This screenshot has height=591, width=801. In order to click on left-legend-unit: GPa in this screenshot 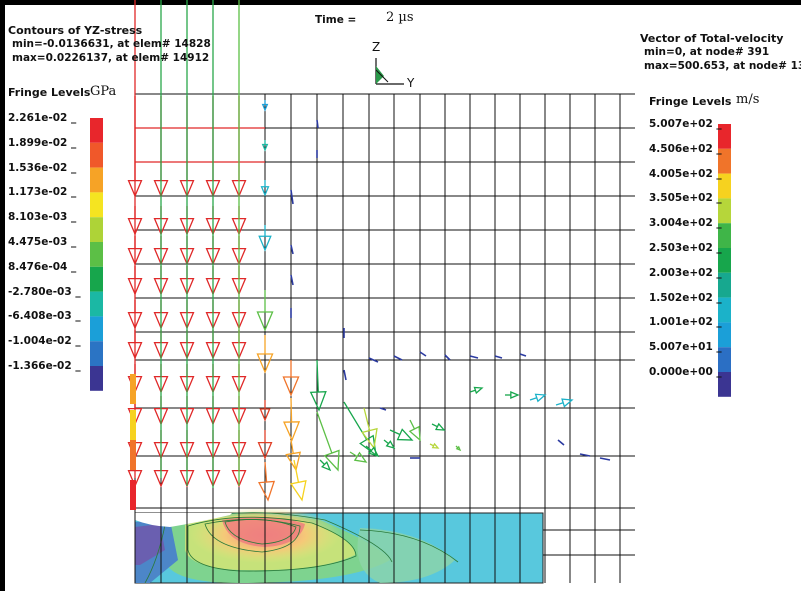, I will do `click(103, 91)`.